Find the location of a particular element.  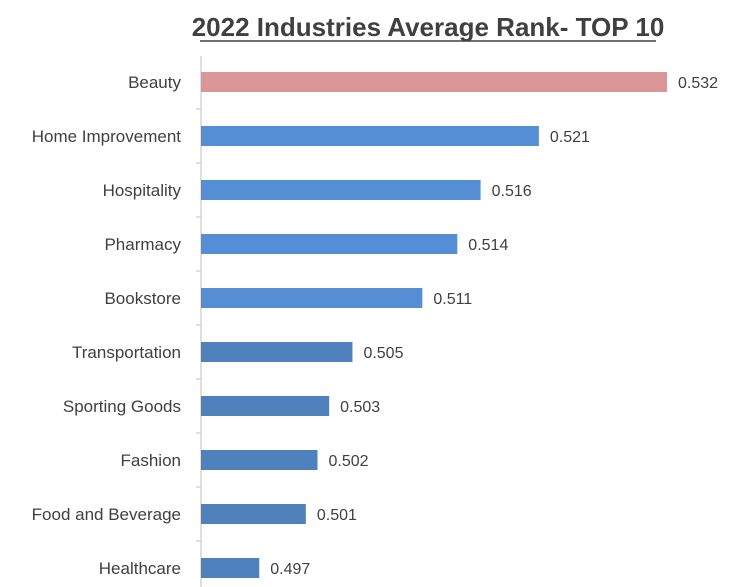

category-label: Transportation is located at coordinates (126, 352).